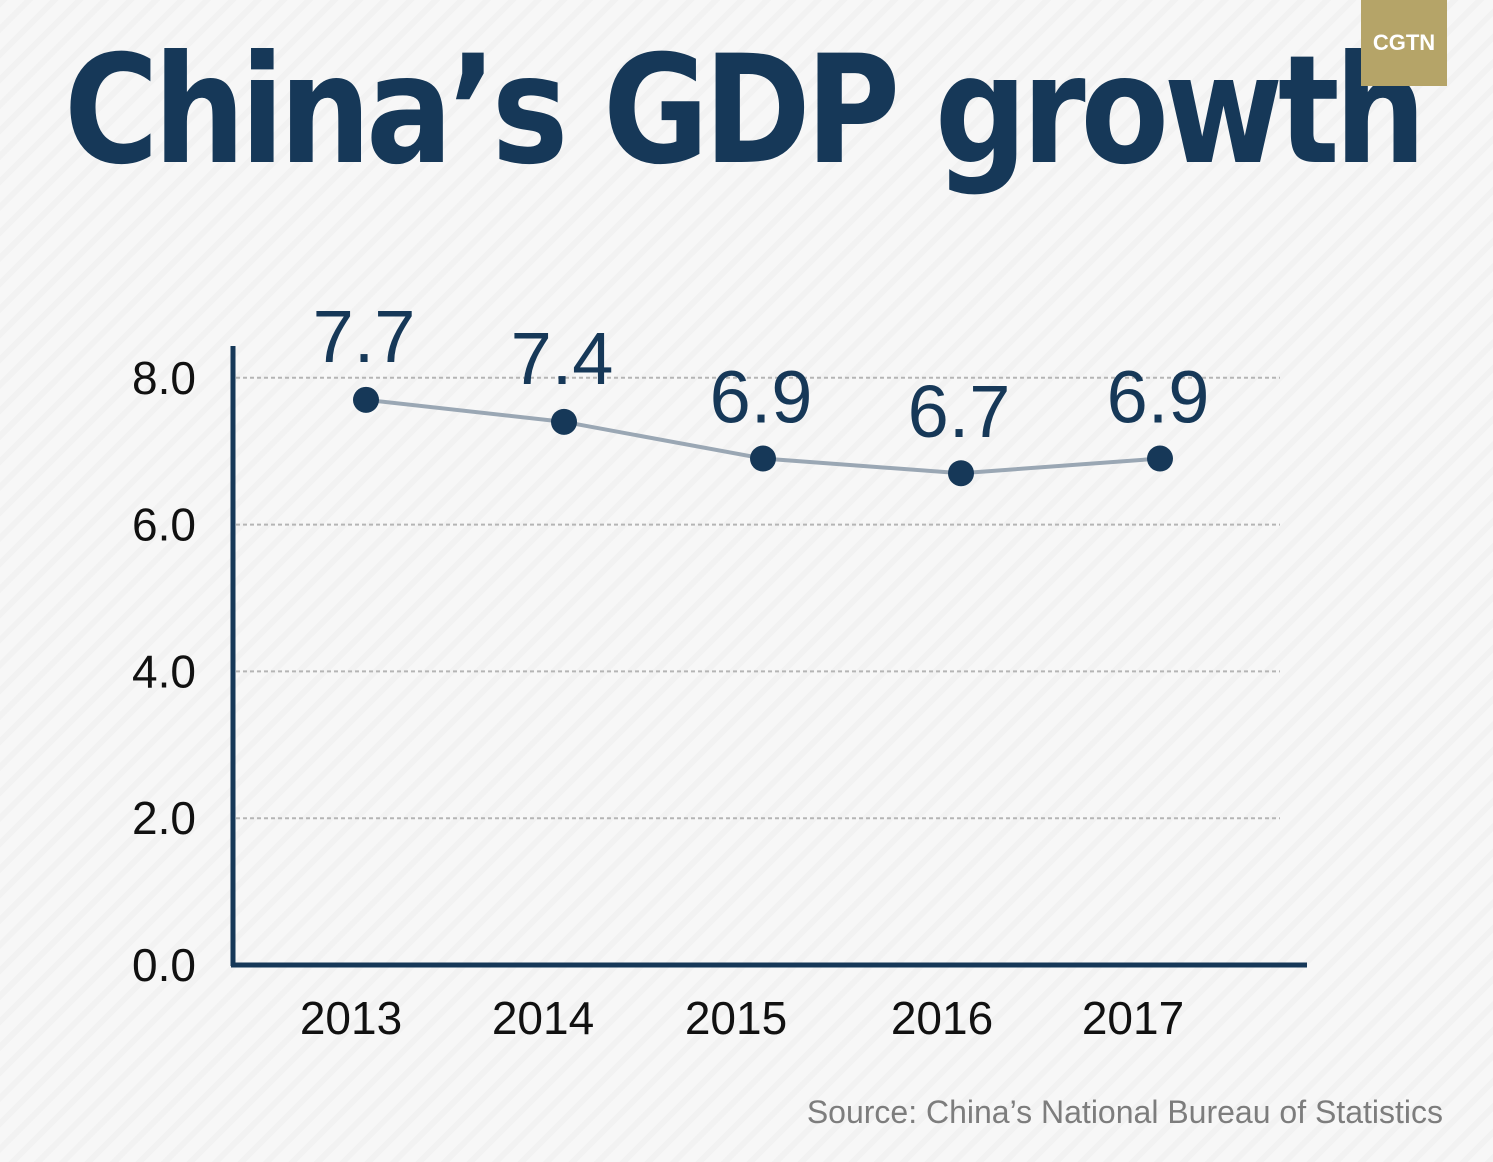 The width and height of the screenshot is (1493, 1162). I want to click on y-tick-label: 4.0, so click(164, 671).